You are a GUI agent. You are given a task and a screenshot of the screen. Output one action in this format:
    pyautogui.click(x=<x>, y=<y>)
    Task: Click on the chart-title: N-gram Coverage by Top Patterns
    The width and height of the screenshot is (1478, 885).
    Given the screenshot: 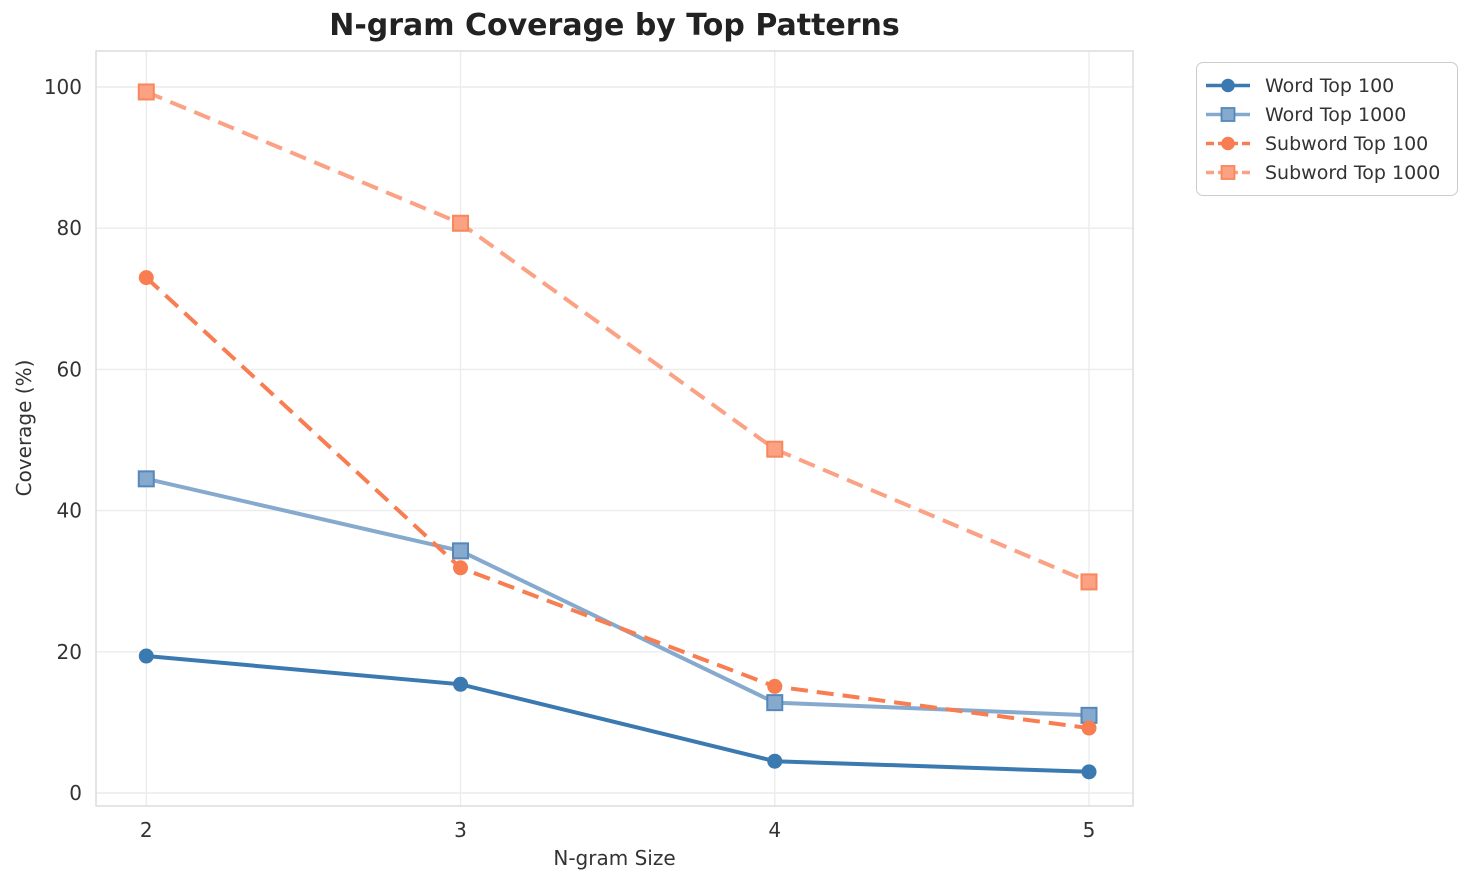 What is the action you would take?
    pyautogui.click(x=614, y=25)
    